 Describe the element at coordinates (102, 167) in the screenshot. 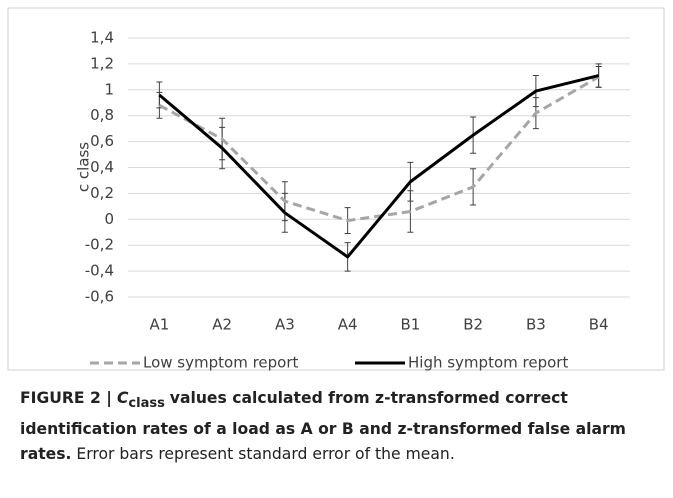

I see `y-tick-label: 0,4` at that location.